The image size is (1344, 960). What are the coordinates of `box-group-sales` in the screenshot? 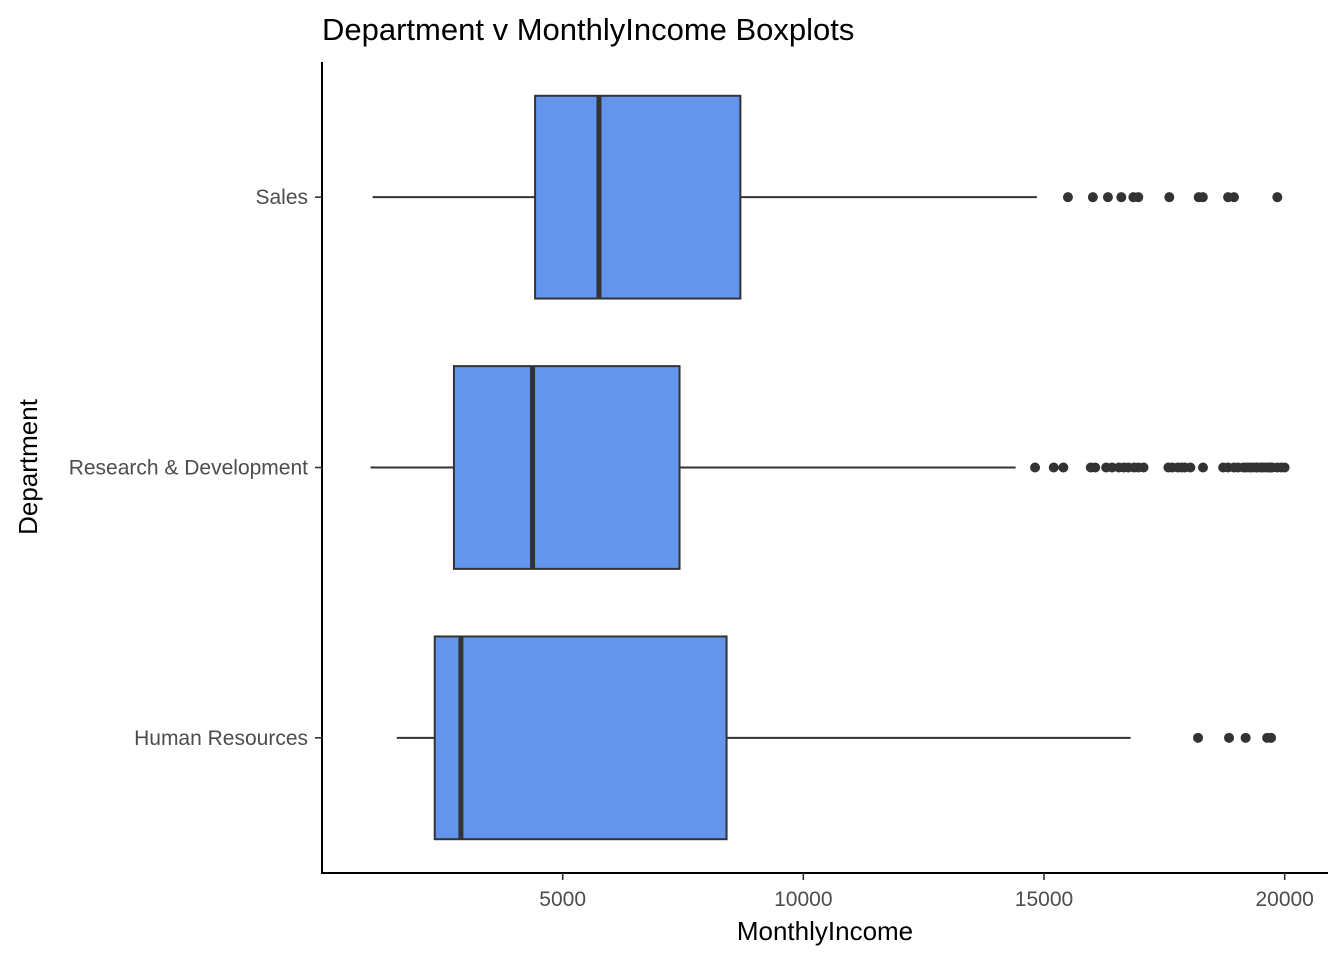 It's located at (827, 197).